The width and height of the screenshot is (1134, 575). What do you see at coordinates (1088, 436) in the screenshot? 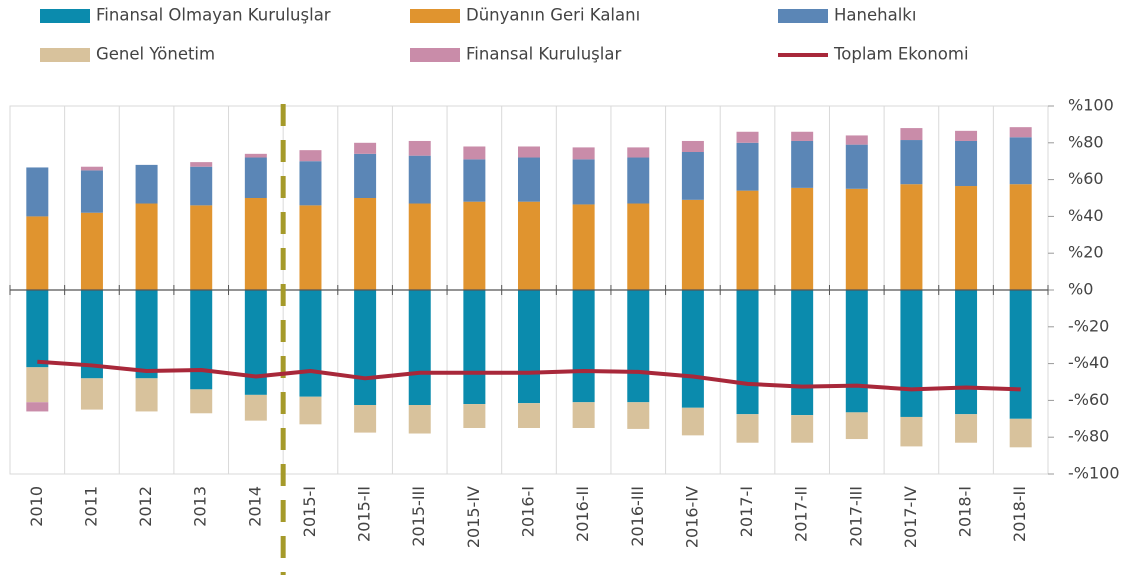
I see `y-tick-label: -%80` at bounding box center [1088, 436].